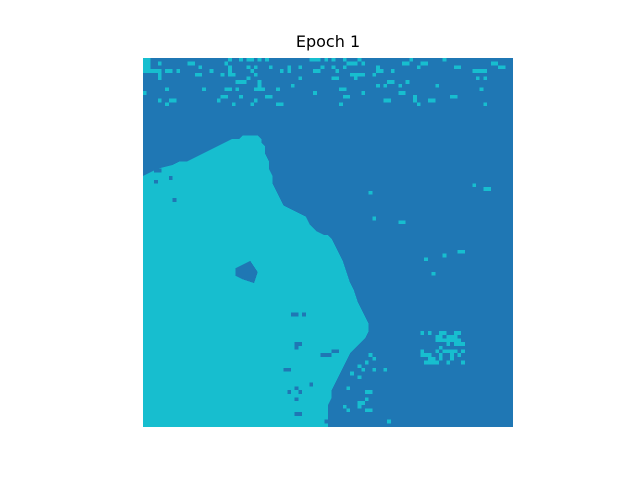  I want to click on chart-title: Epoch 1, so click(328, 41).